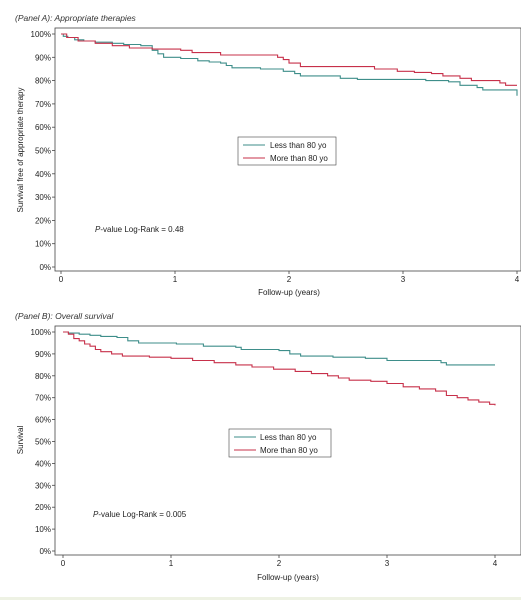  What do you see at coordinates (299, 158) in the screenshot?
I see `panel-a-legend-label-more-than-80: More than 80 yo` at bounding box center [299, 158].